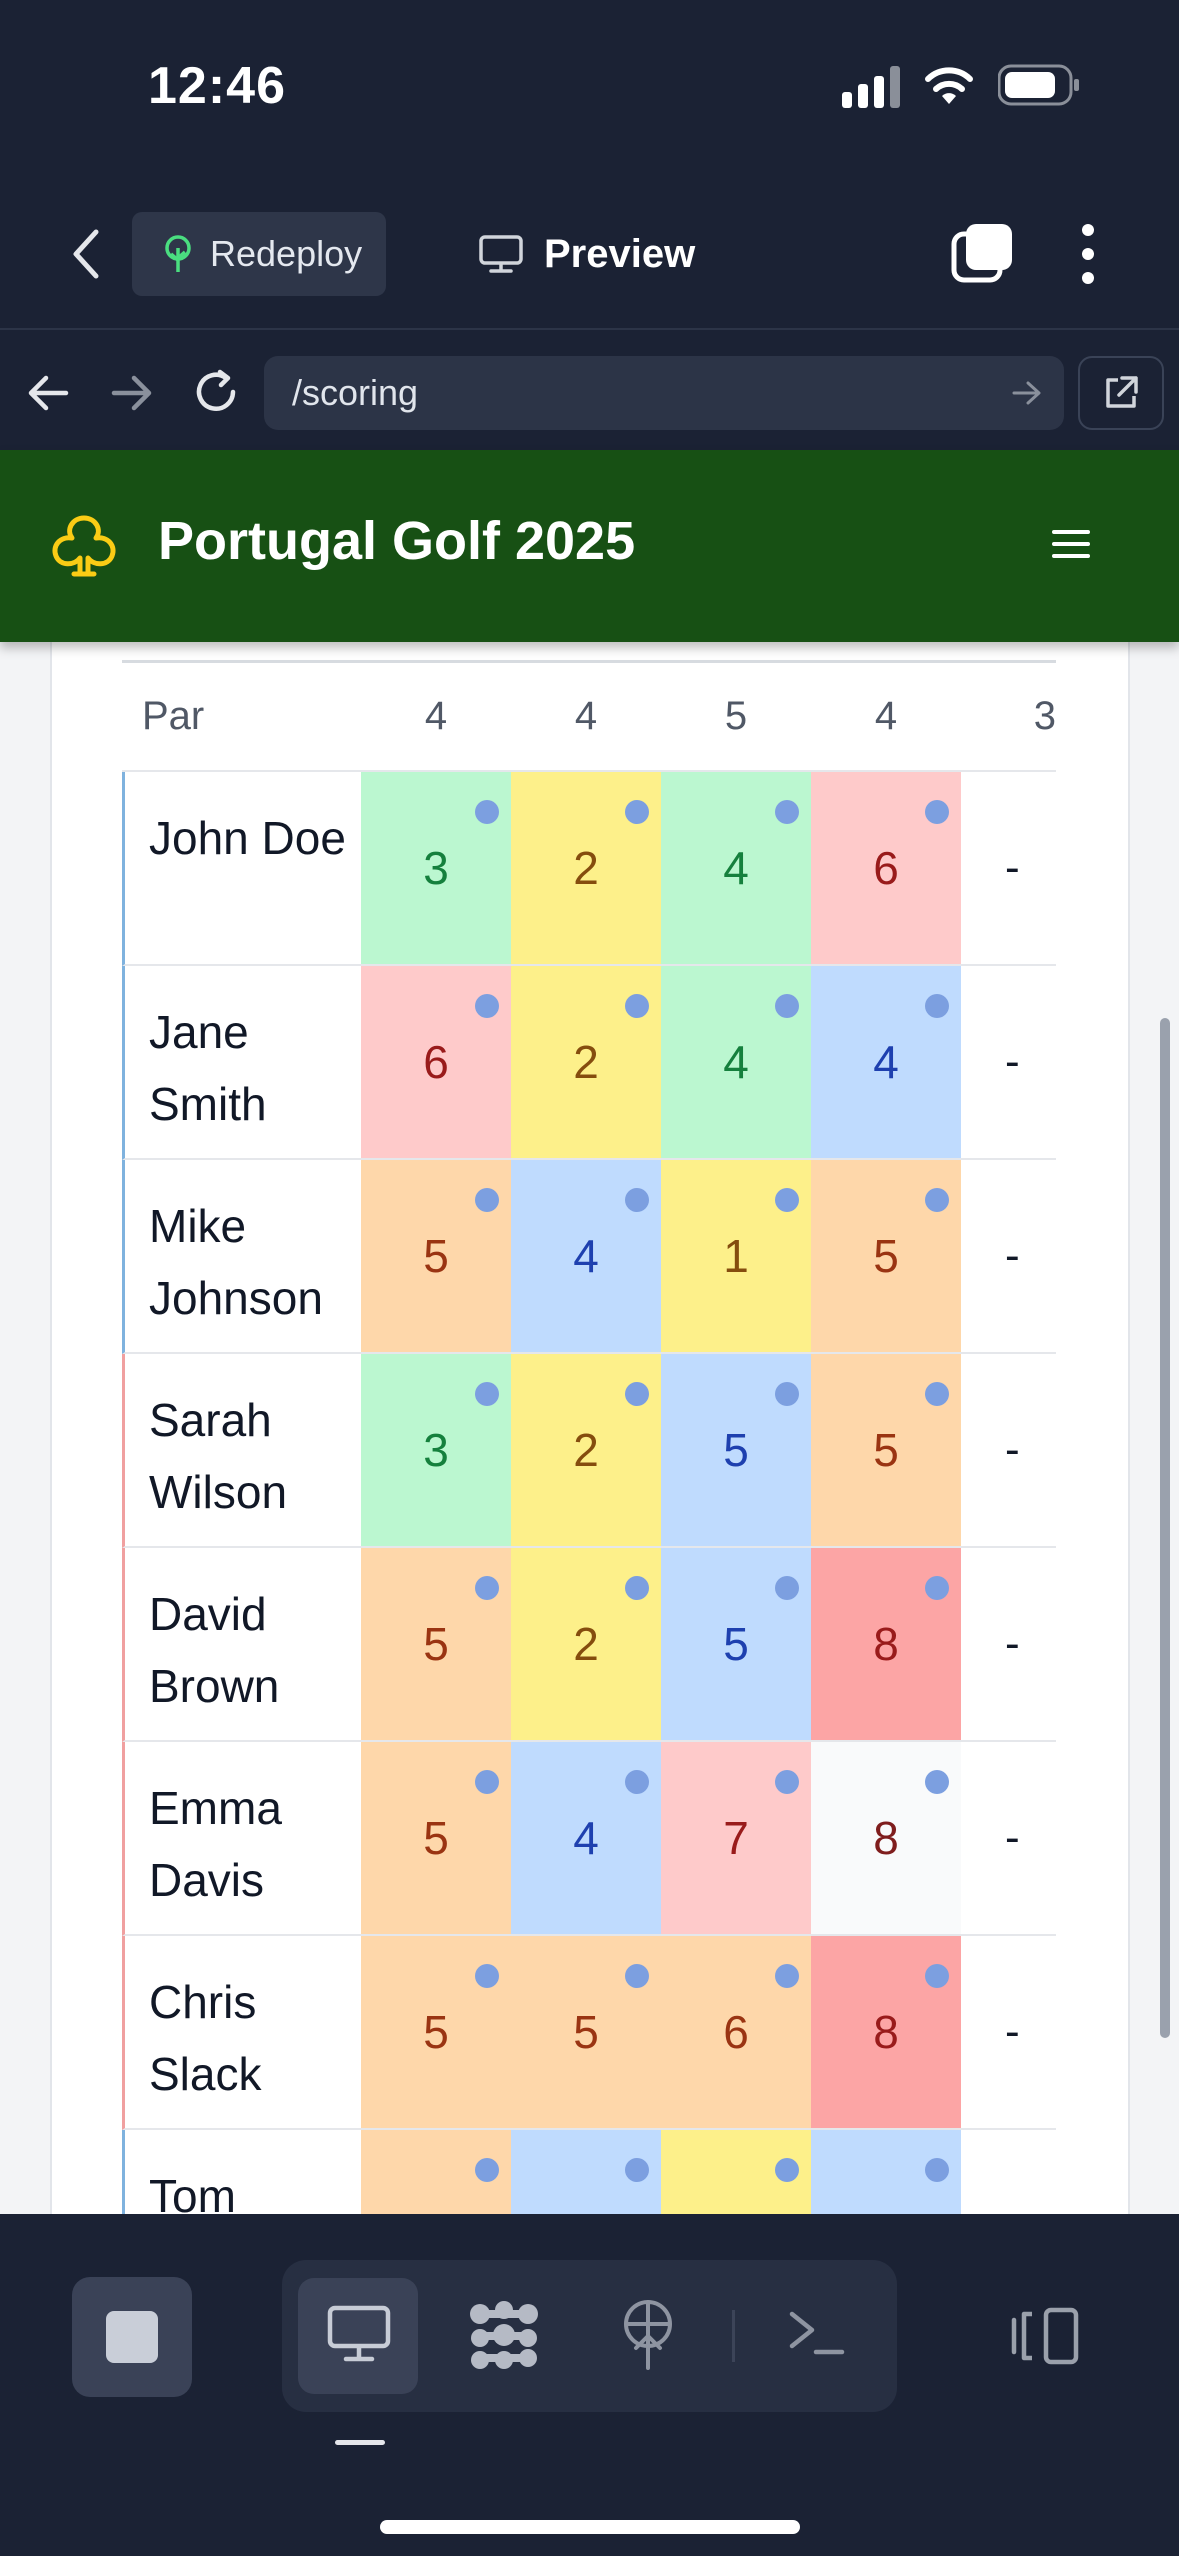  What do you see at coordinates (48, 393) in the screenshot?
I see `browser-back-icon` at bounding box center [48, 393].